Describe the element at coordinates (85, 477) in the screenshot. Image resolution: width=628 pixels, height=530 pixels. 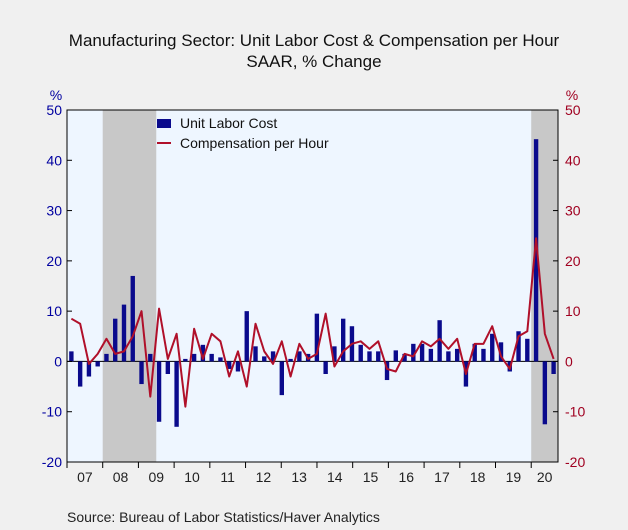
I see `x-tick-label: 07` at that location.